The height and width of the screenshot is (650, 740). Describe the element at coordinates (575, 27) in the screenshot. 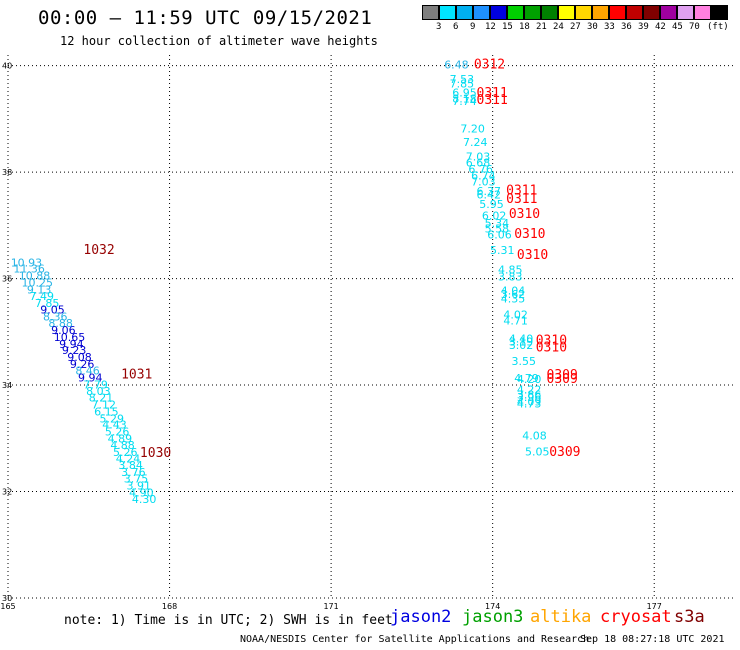

I see `legend-label: 27` at that location.